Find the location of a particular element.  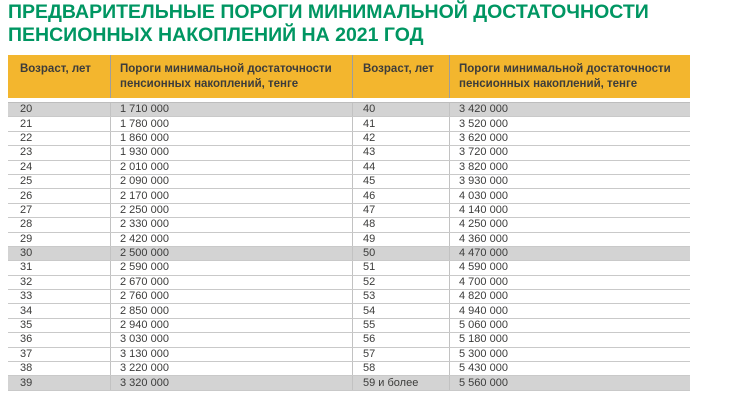

table-row: 23 1 930 000 43 3 720 000 is located at coordinates (349, 153).